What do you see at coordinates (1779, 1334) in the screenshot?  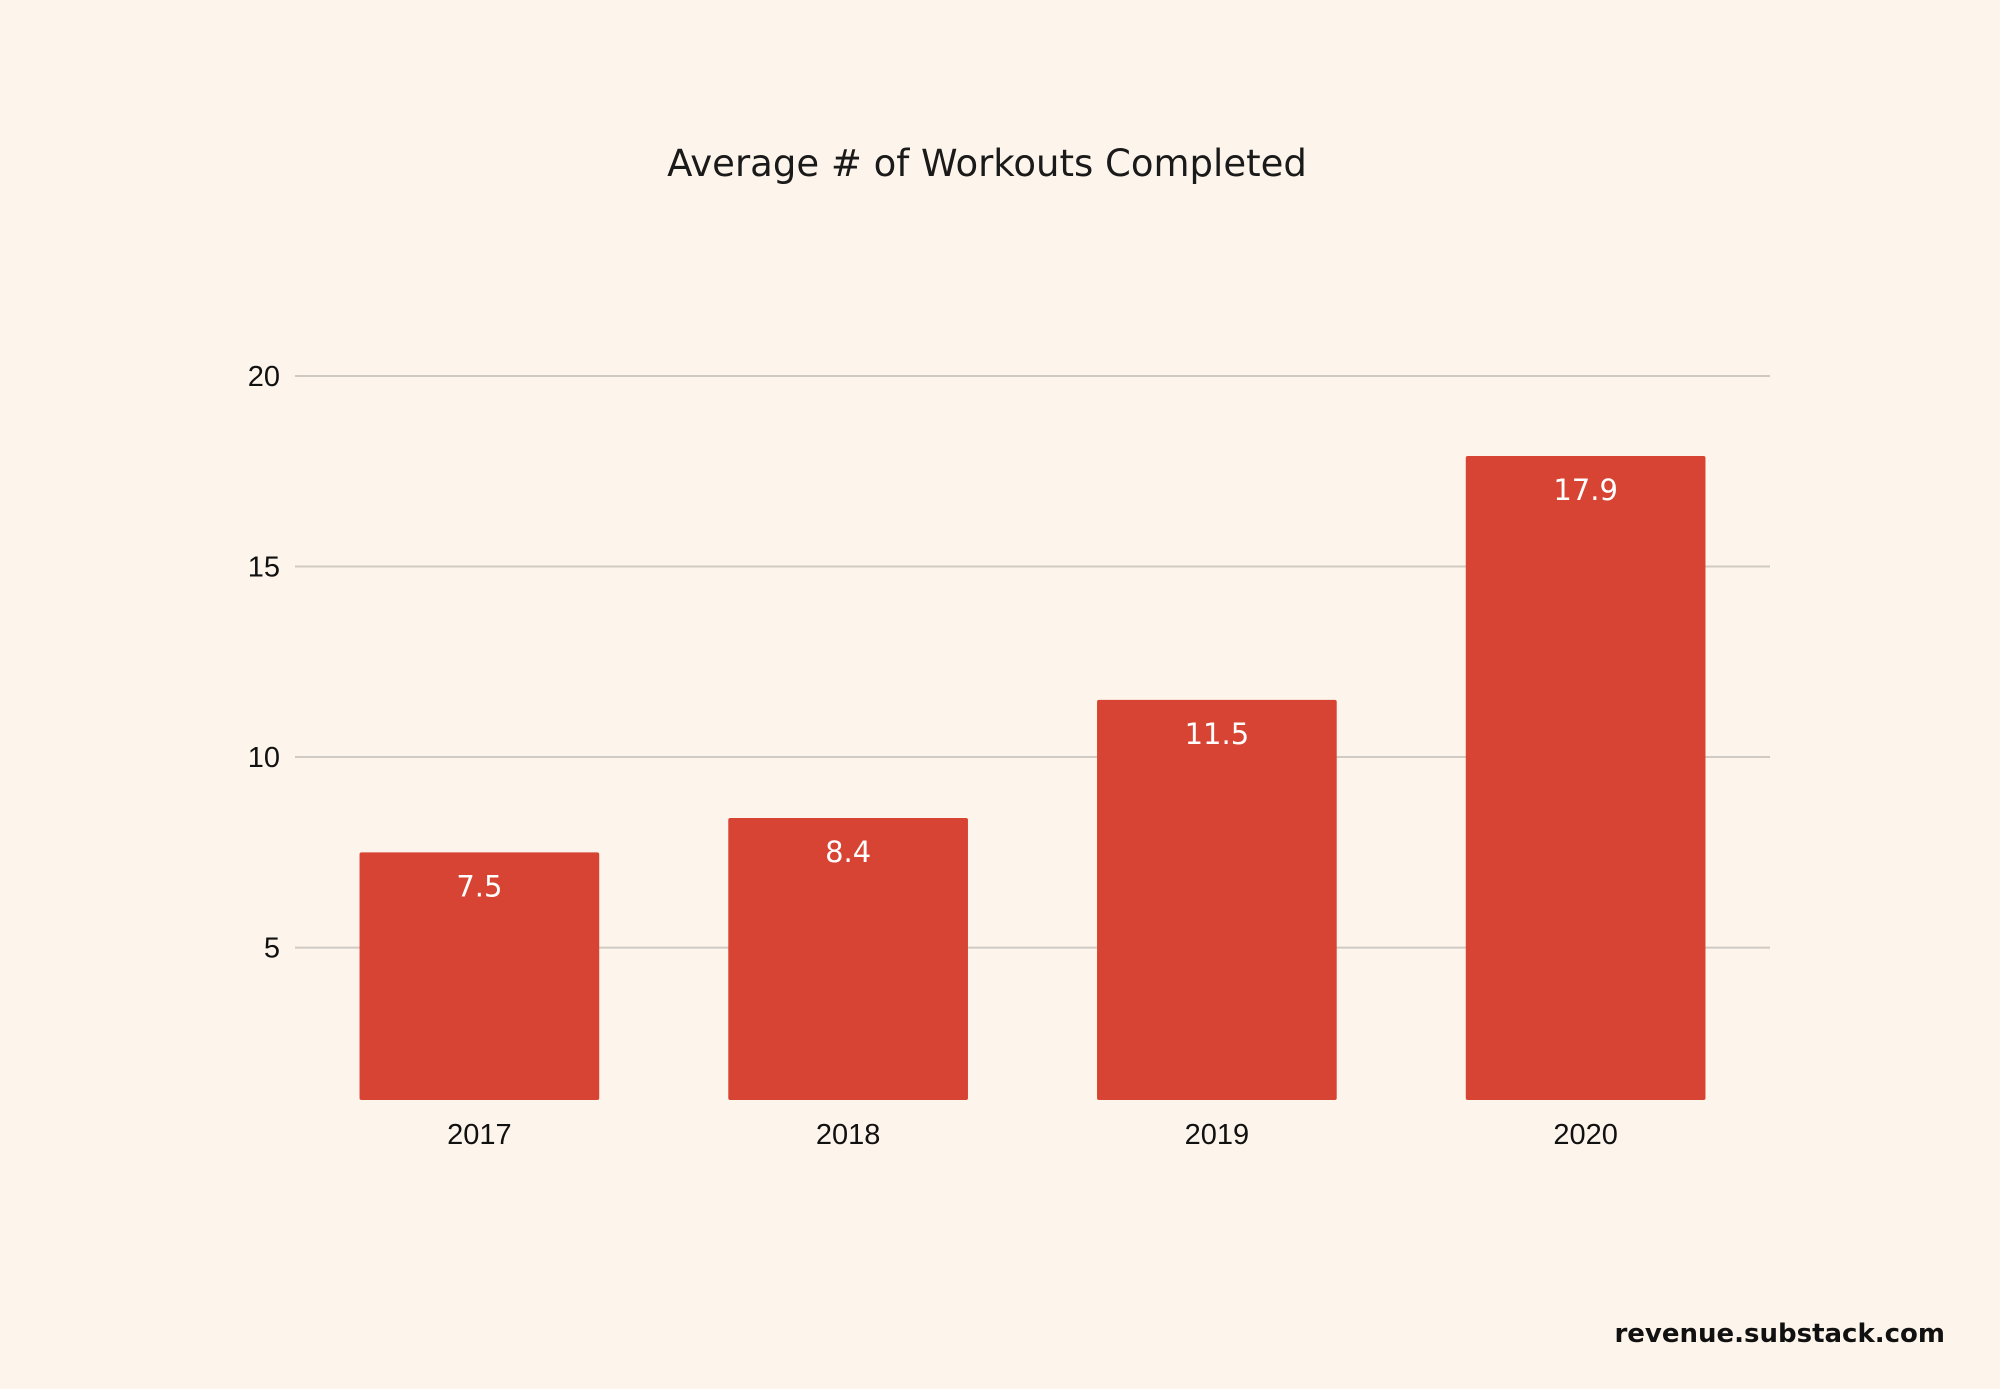 I see `source-watermark: revenue.substack.com` at bounding box center [1779, 1334].